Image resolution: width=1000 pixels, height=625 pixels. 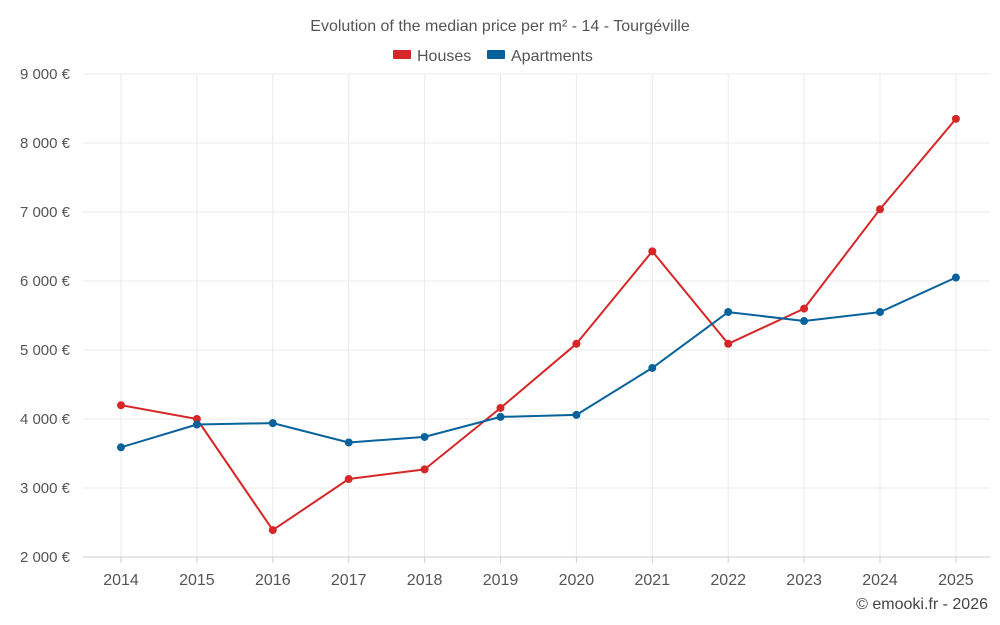 I want to click on data-point-houses-2016: Houses 2016: 2390, so click(x=272, y=530).